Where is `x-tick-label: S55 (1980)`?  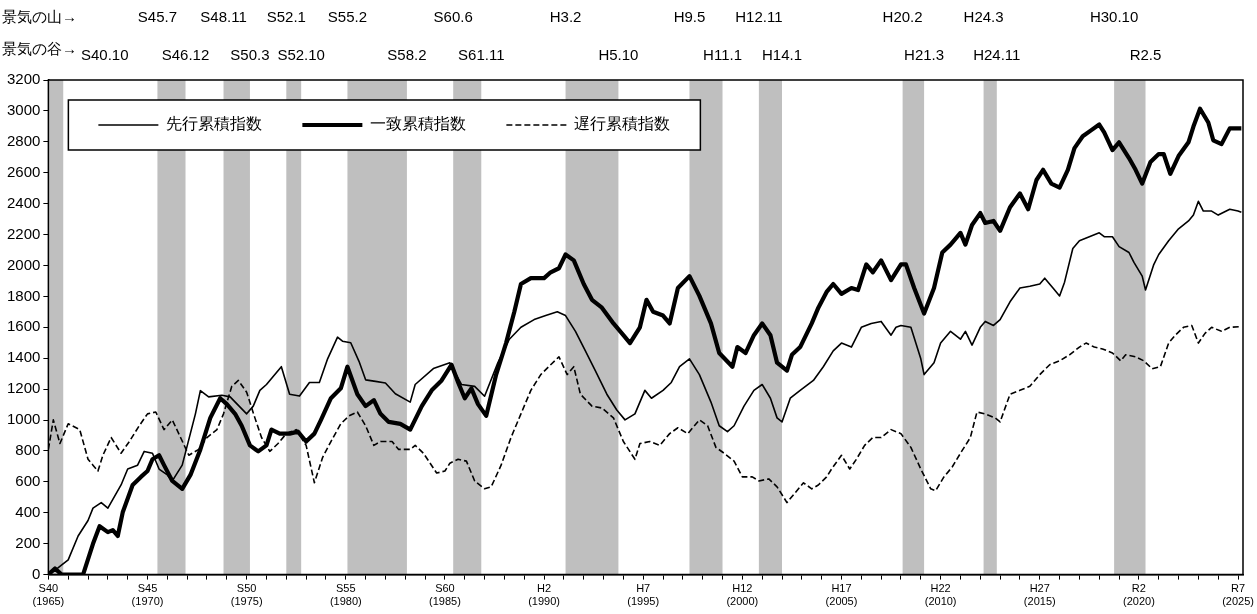
x-tick-label: S55 (1980) is located at coordinates (345, 595).